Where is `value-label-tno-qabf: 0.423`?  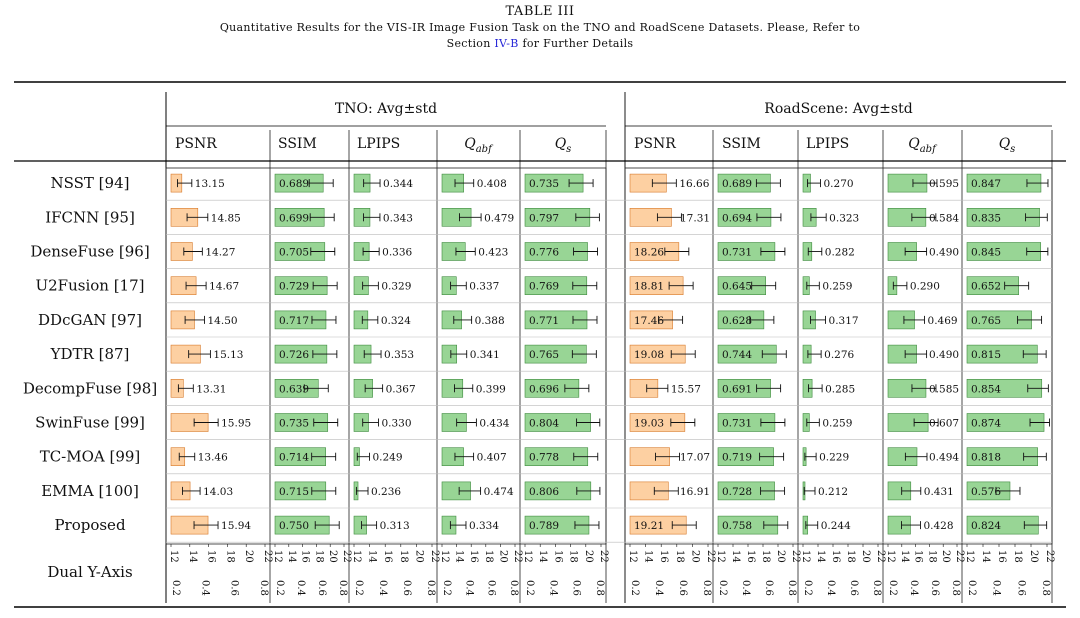
value-label-tno-qabf: 0.423 is located at coordinates (493, 253).